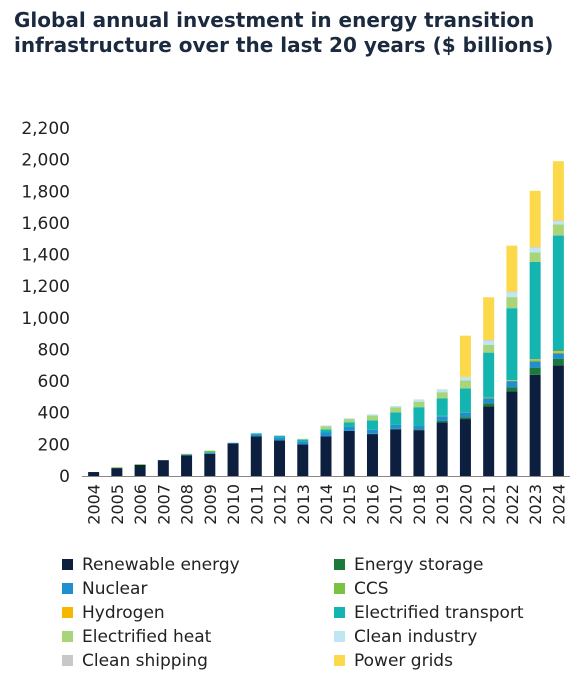 Image resolution: width=582 pixels, height=684 pixels. I want to click on legend-label: Power grids, so click(403, 660).